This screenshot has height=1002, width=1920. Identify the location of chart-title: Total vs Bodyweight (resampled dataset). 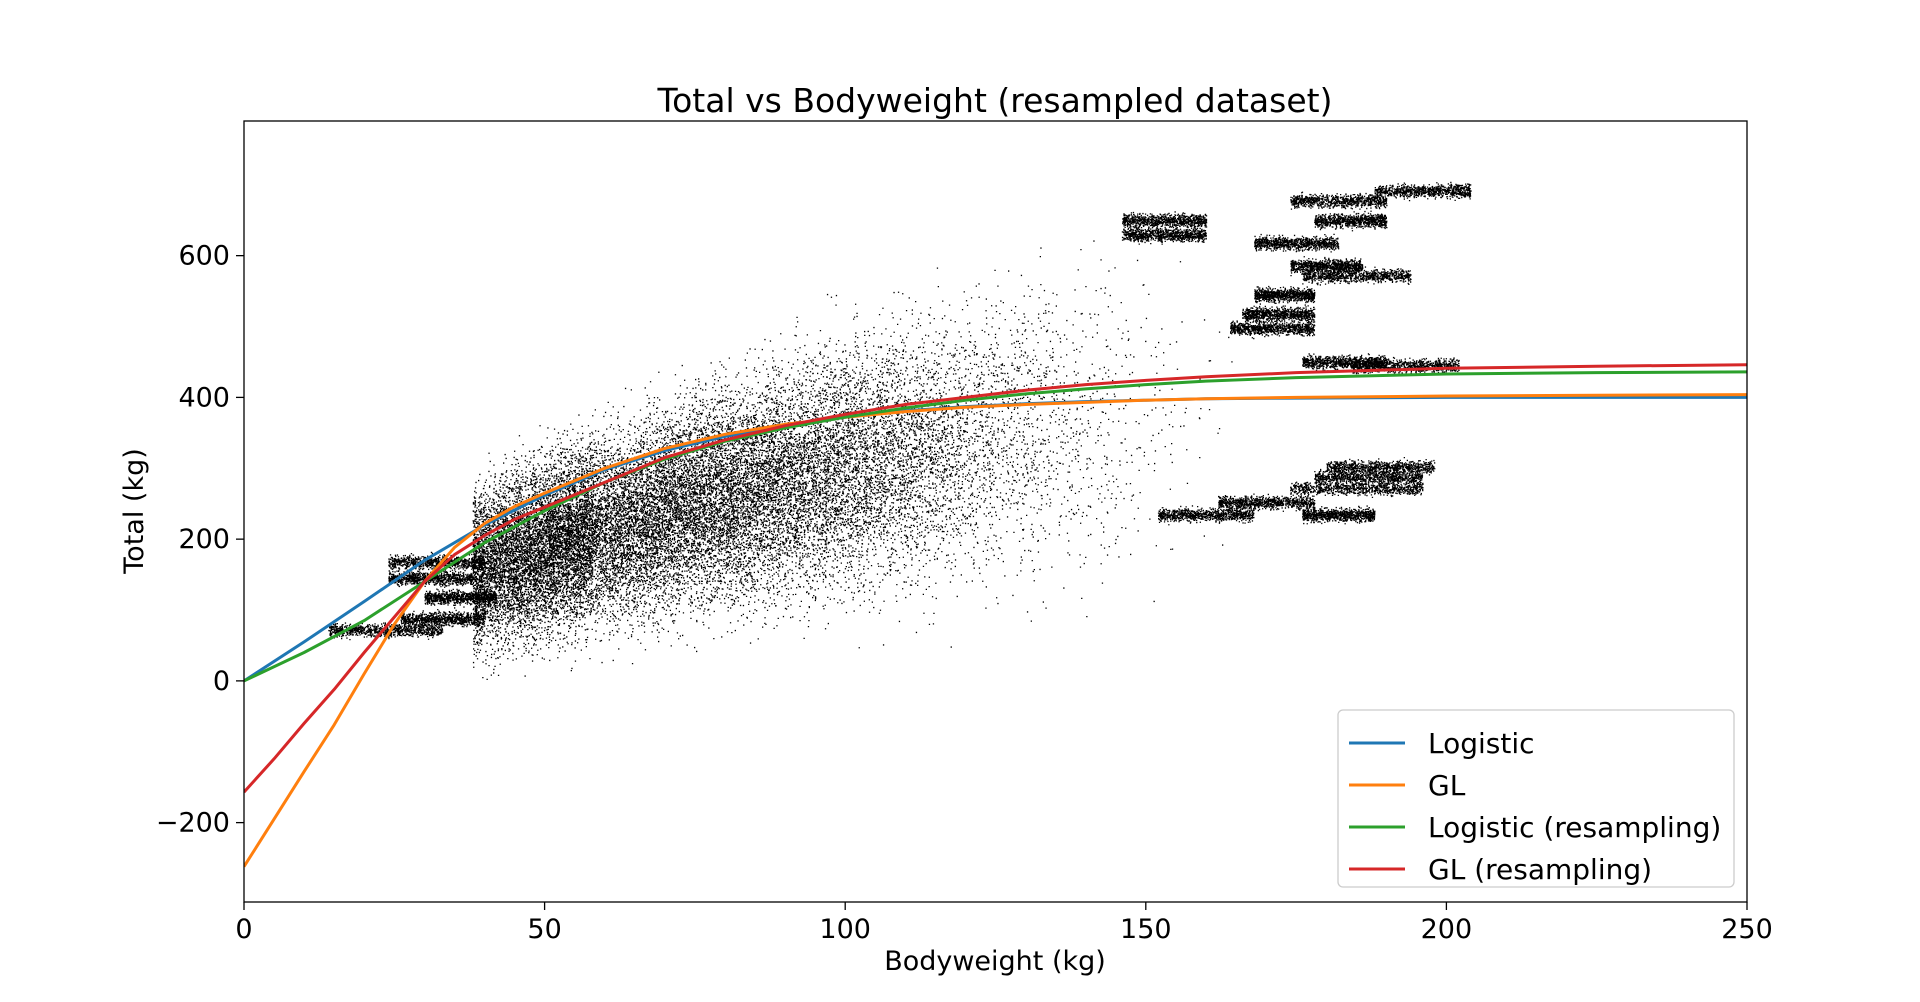
(995, 100).